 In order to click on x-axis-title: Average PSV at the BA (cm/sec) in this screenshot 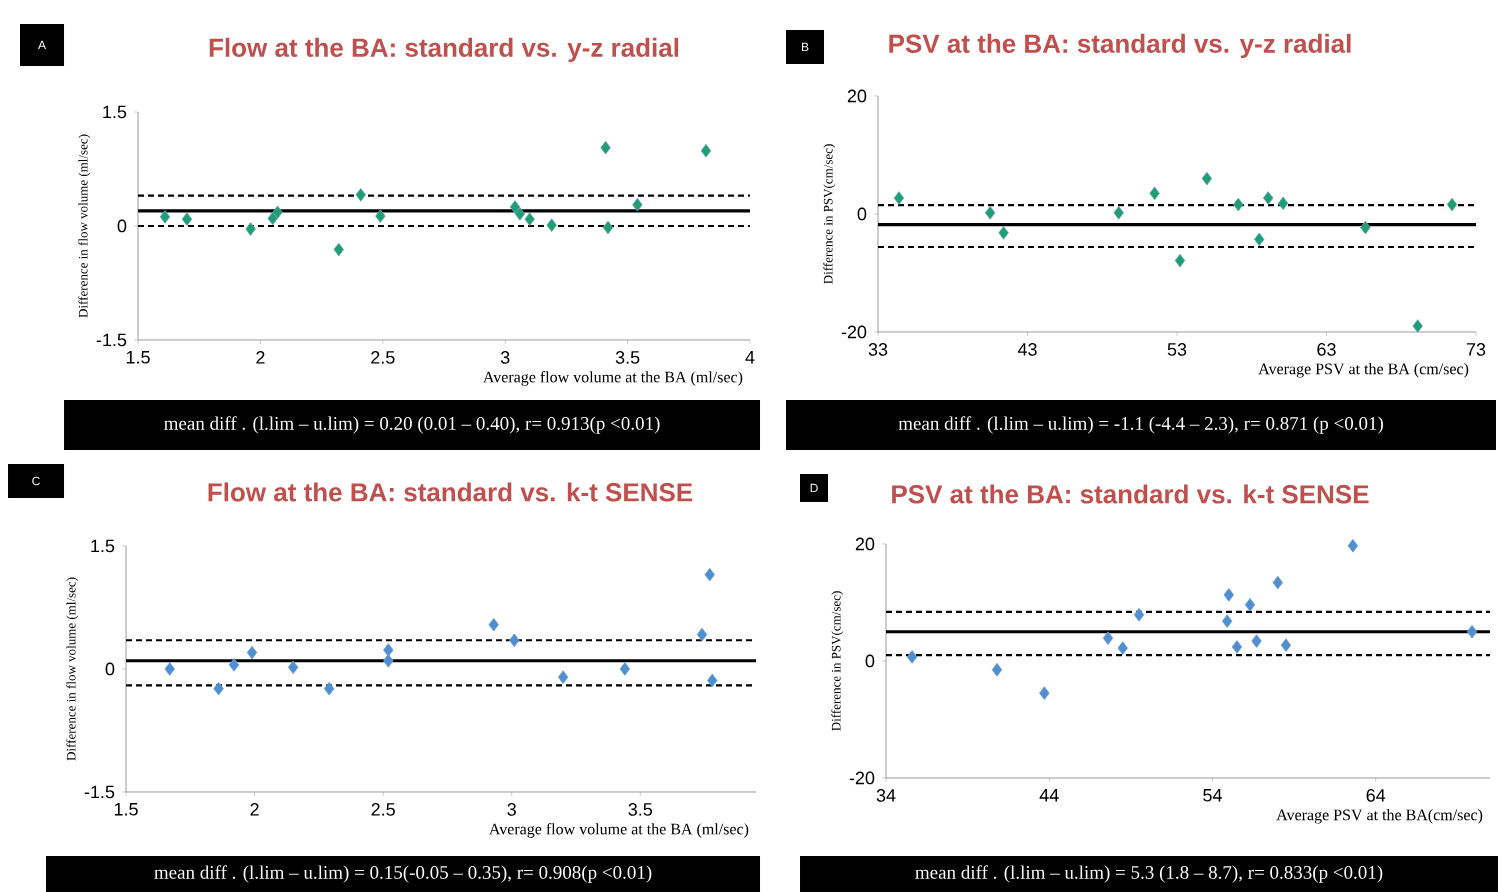, I will do `click(1363, 370)`.